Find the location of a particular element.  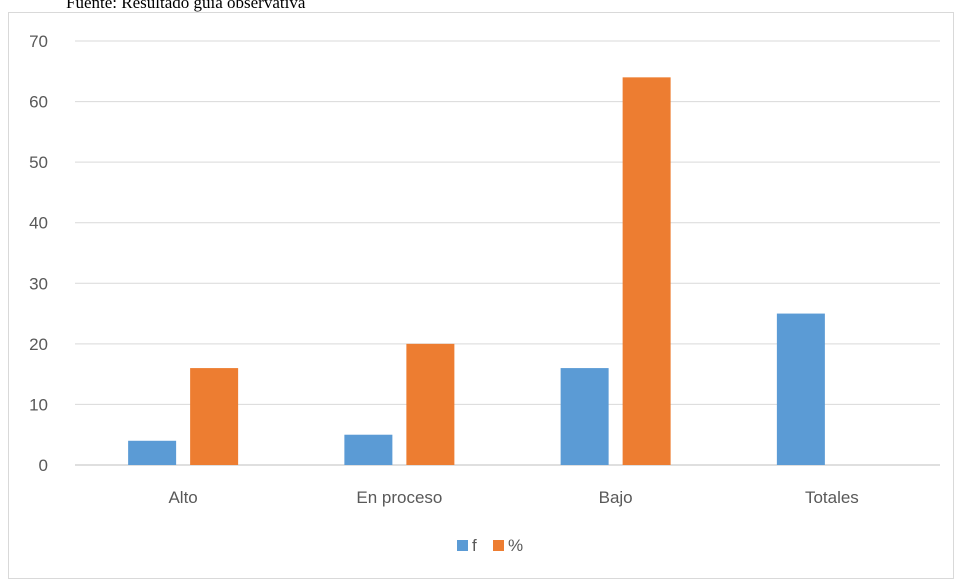

x-category-label: Totales is located at coordinates (832, 497).